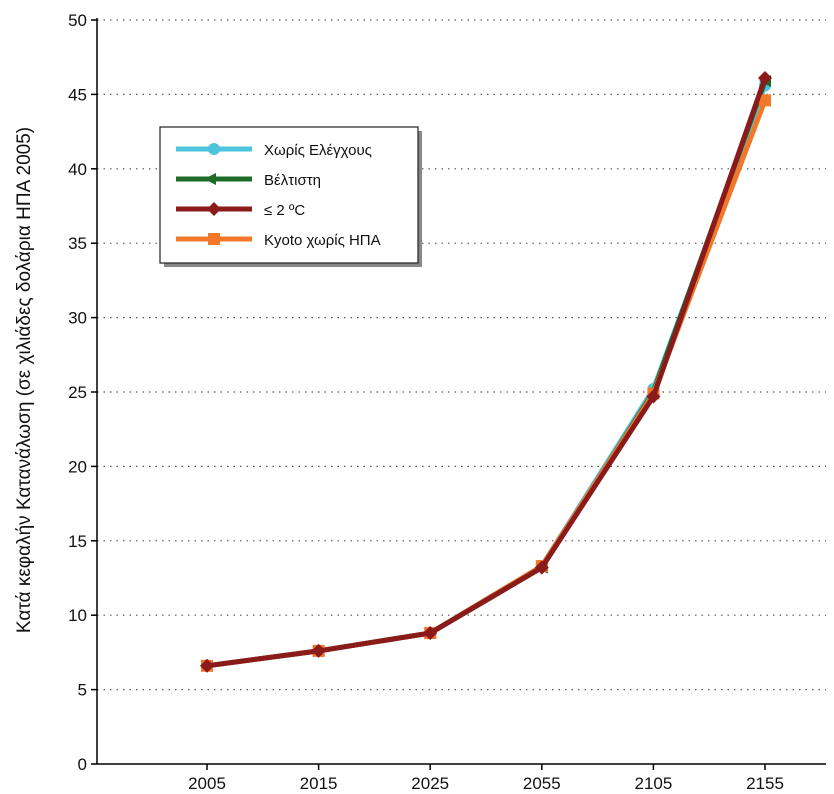 The image size is (834, 794). Describe the element at coordinates (292, 180) in the screenshot. I see `legend-label: Βέλτιστη` at that location.